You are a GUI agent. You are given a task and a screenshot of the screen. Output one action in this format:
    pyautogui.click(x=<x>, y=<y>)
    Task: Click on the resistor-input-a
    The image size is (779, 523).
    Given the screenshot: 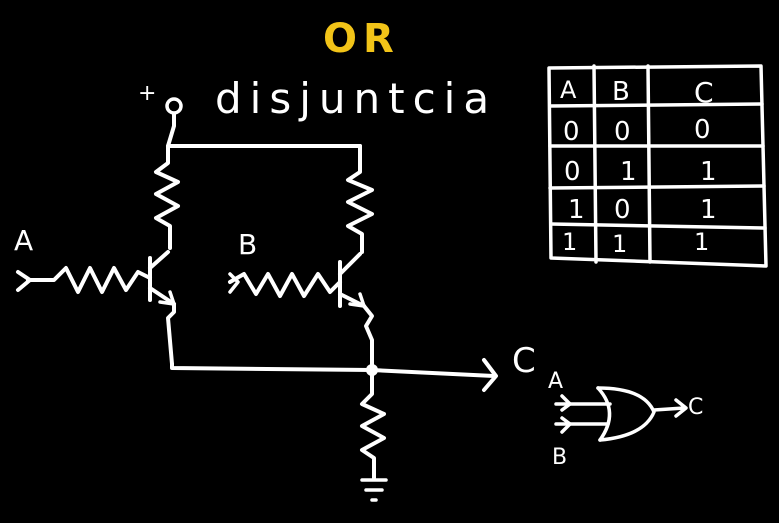 What is the action you would take?
    pyautogui.click(x=89, y=280)
    